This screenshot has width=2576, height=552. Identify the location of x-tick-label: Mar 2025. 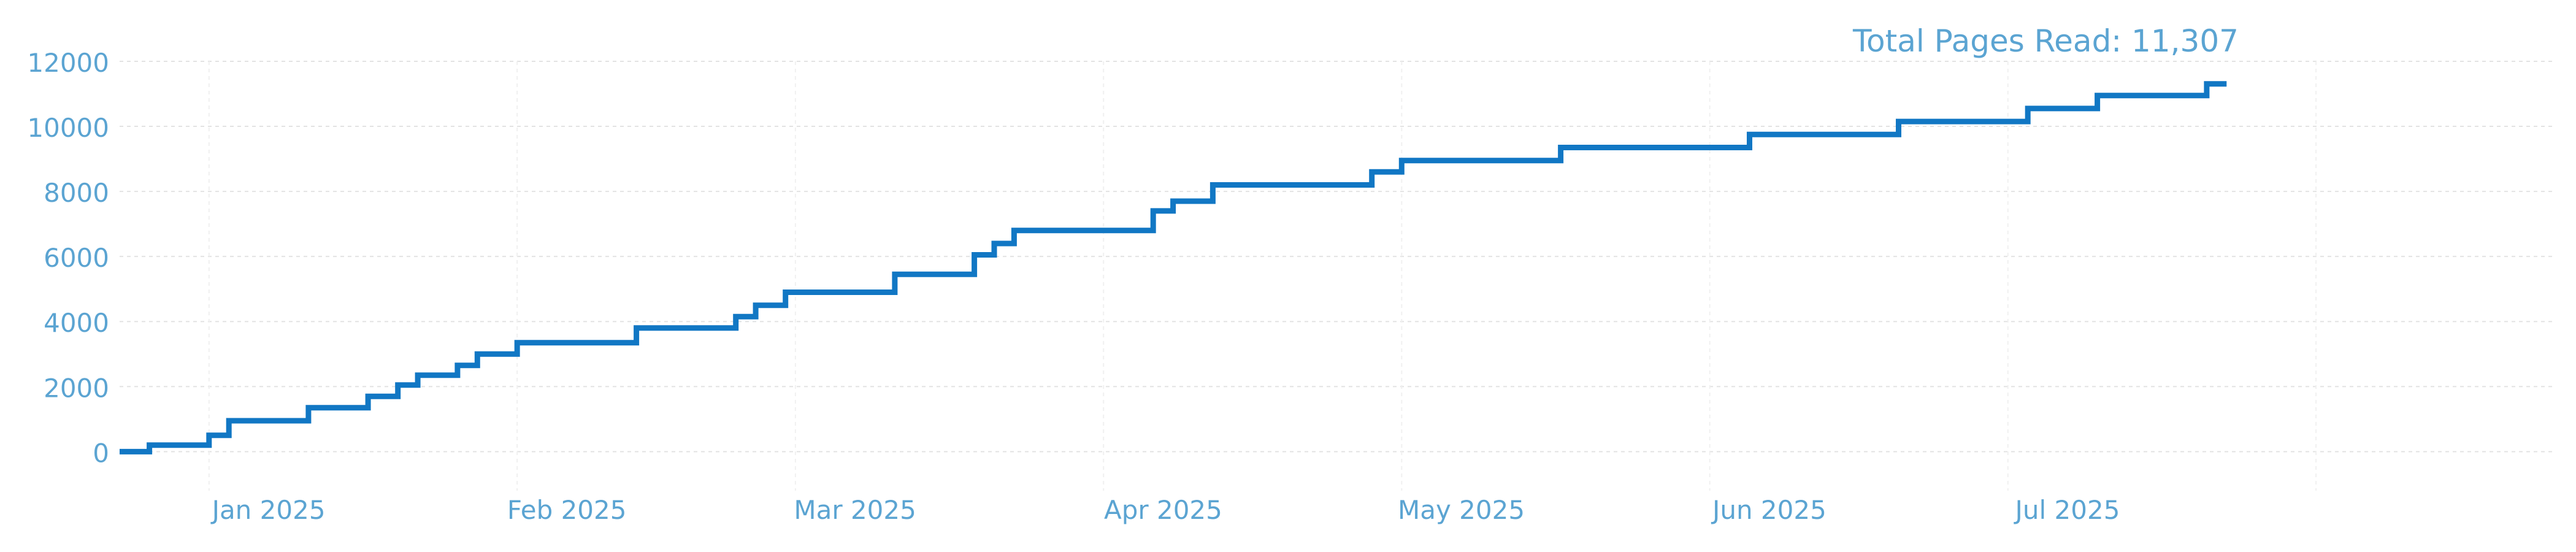
(855, 510).